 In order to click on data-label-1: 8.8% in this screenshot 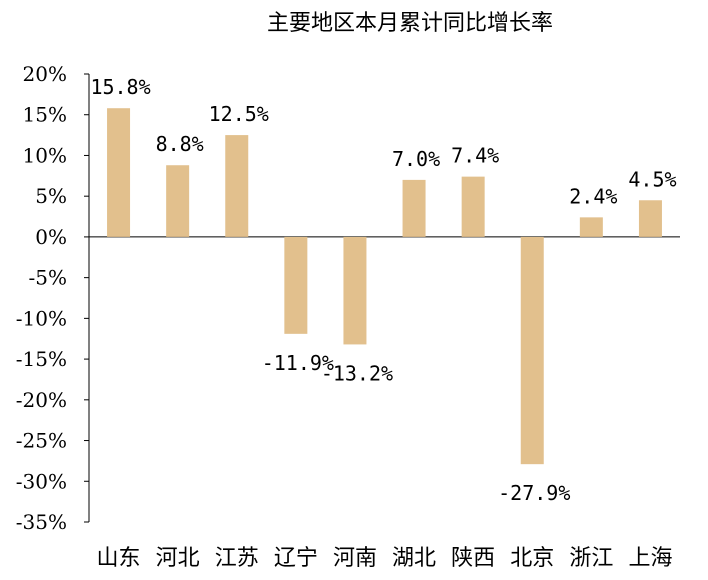, I will do `click(180, 144)`.